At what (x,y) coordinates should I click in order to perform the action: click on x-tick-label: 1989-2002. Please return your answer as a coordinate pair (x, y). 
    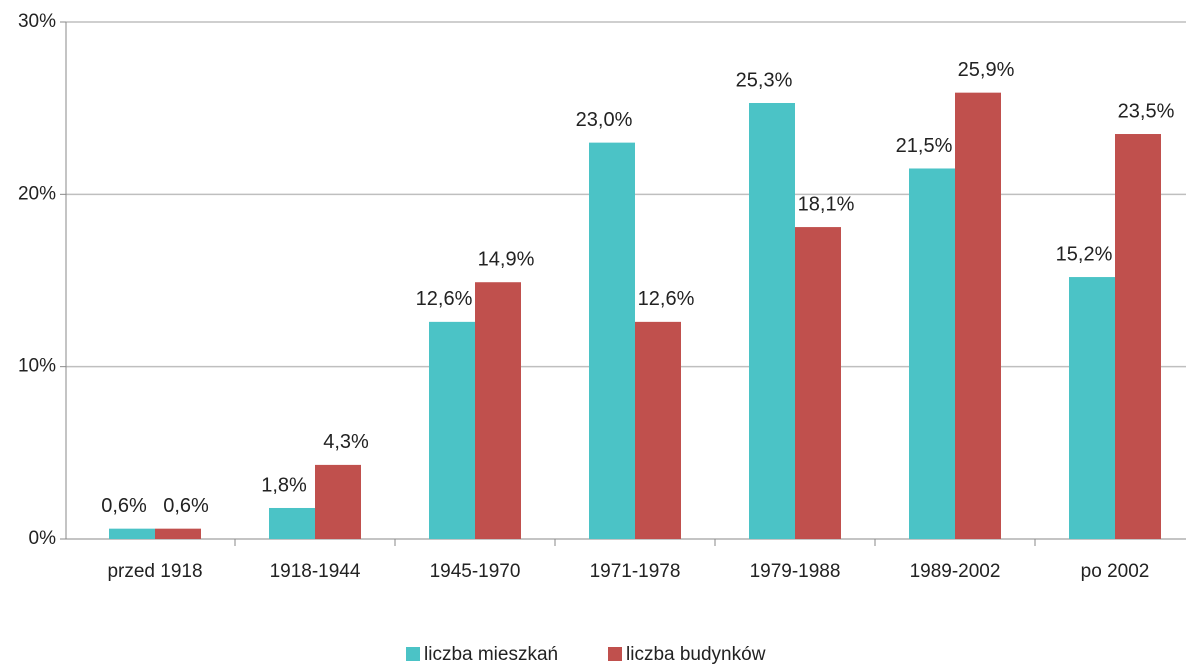
    Looking at the image, I should click on (955, 571).